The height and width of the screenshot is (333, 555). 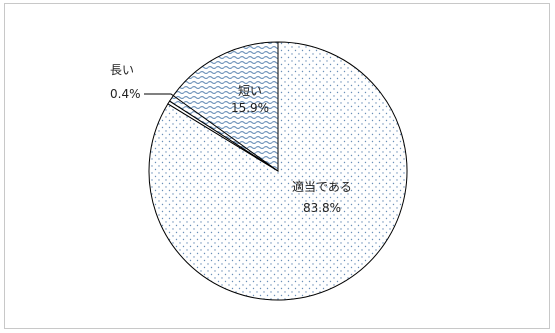 I want to click on slice-label-short: 短い, so click(x=250, y=91).